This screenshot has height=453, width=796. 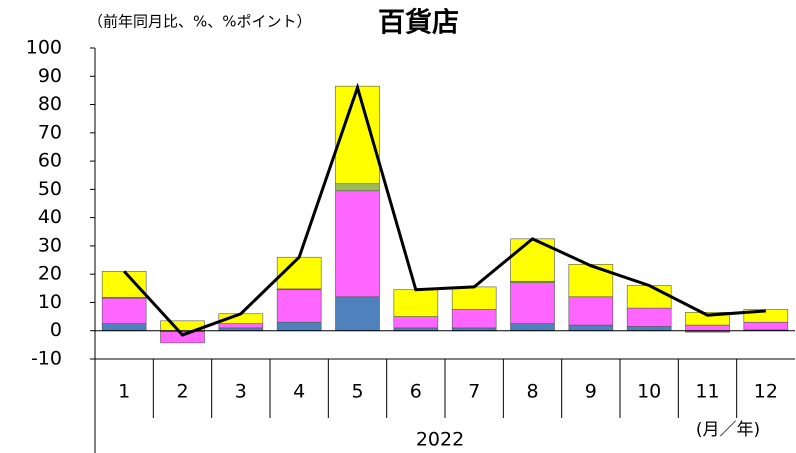 I want to click on x-unit-label: (月／年), so click(x=728, y=430).